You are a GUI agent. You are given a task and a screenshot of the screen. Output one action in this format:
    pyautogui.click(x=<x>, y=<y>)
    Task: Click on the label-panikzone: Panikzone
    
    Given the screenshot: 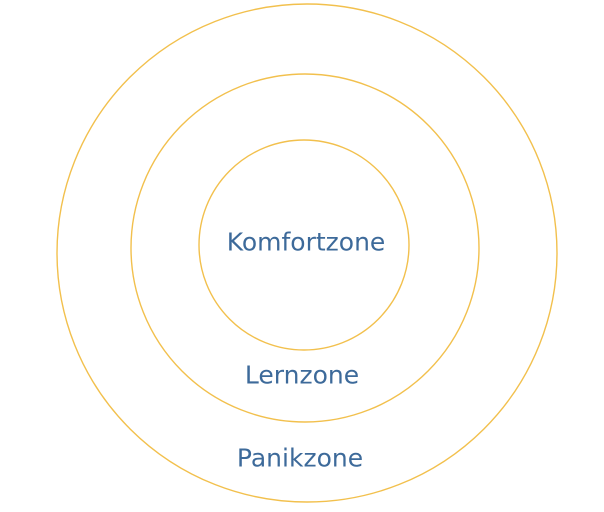 What is the action you would take?
    pyautogui.click(x=300, y=458)
    